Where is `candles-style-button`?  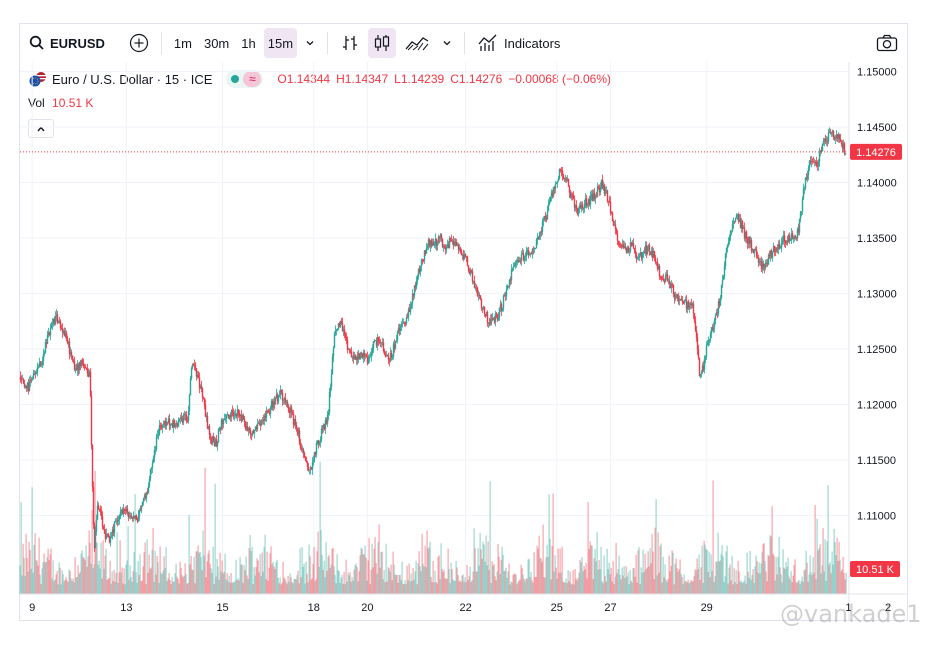
candles-style-button is located at coordinates (382, 43).